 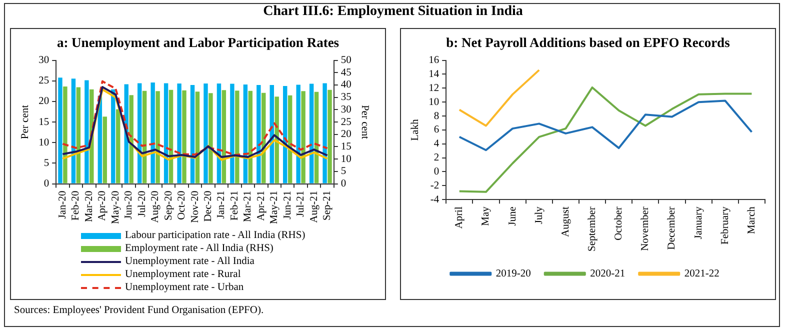 I want to click on x-tick-label: Feb-20, so click(x=76, y=205).